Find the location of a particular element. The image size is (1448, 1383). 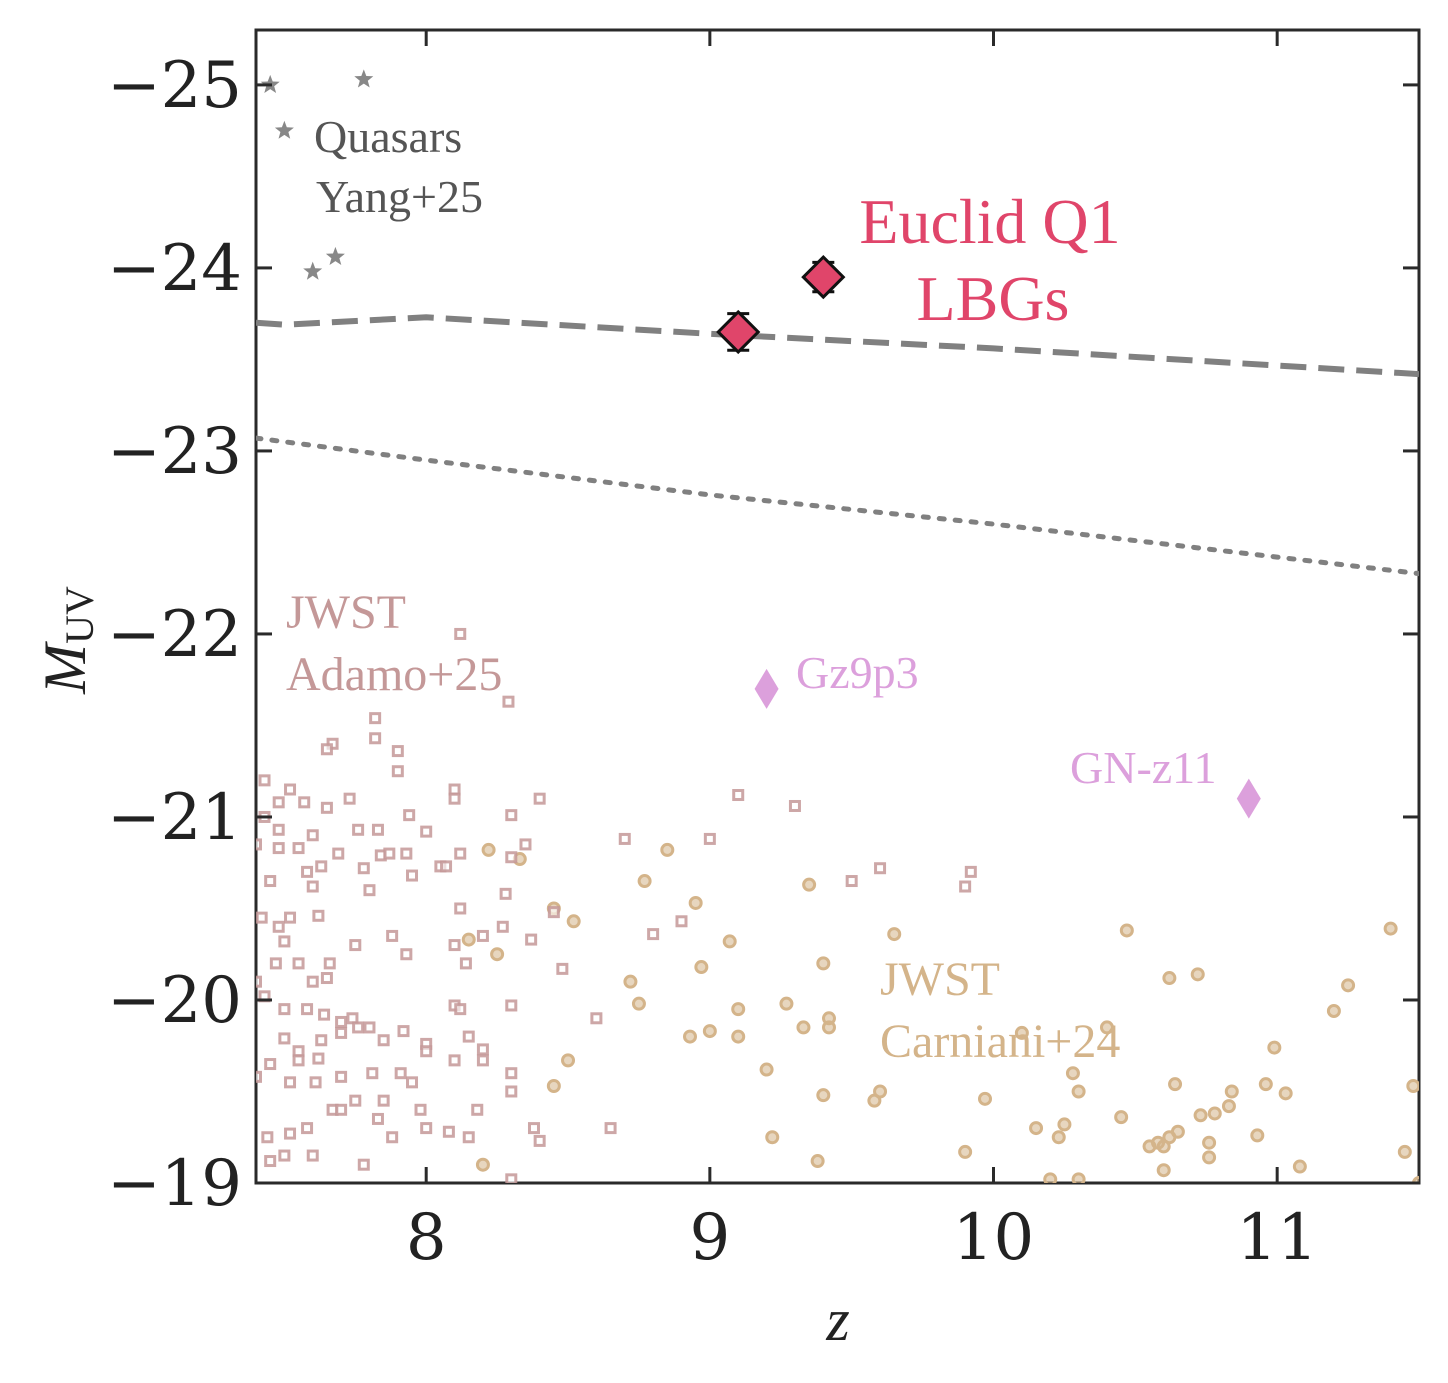

svg-text: MUV is located at coordinates (67, 640).